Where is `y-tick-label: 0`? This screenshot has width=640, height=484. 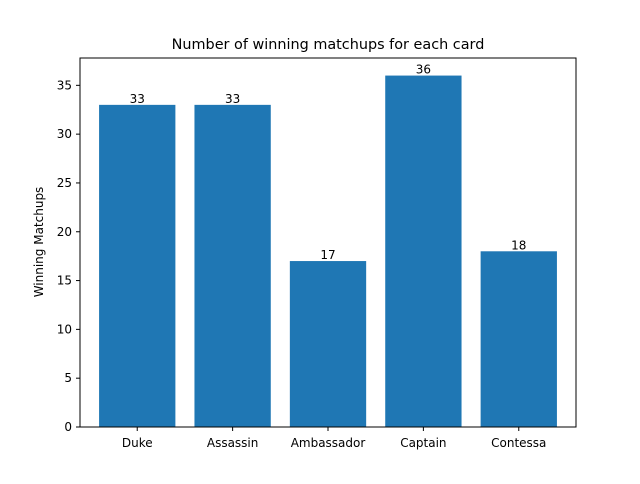
y-tick-label: 0 is located at coordinates (68, 427).